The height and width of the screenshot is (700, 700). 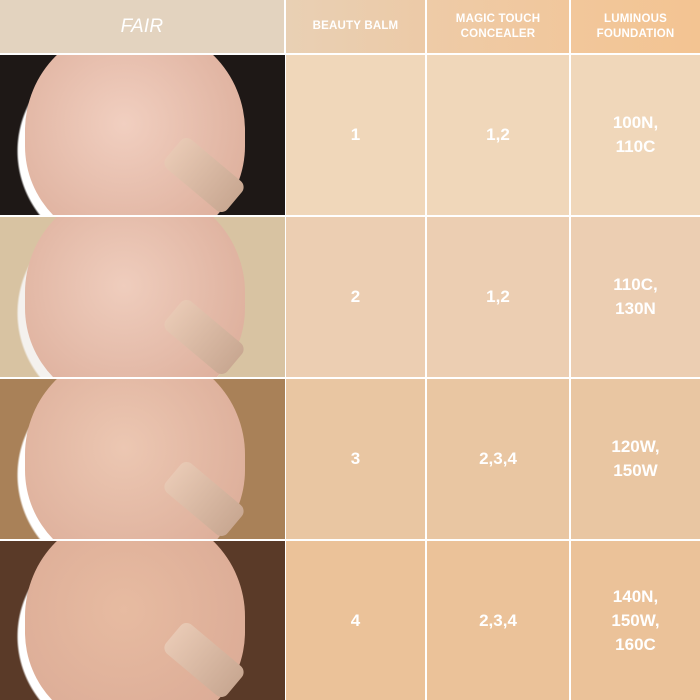 I want to click on header-foundation: LUMINOUS FOUNDATION, so click(x=635, y=26).